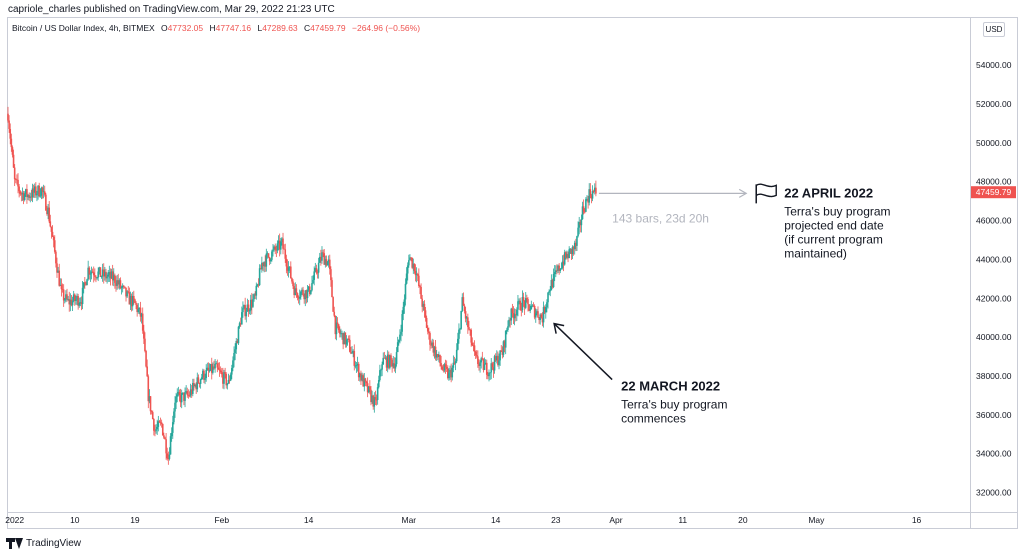 This screenshot has width=1024, height=554. Describe the element at coordinates (994, 259) in the screenshot. I see `price-tick-label: 44000.00` at that location.